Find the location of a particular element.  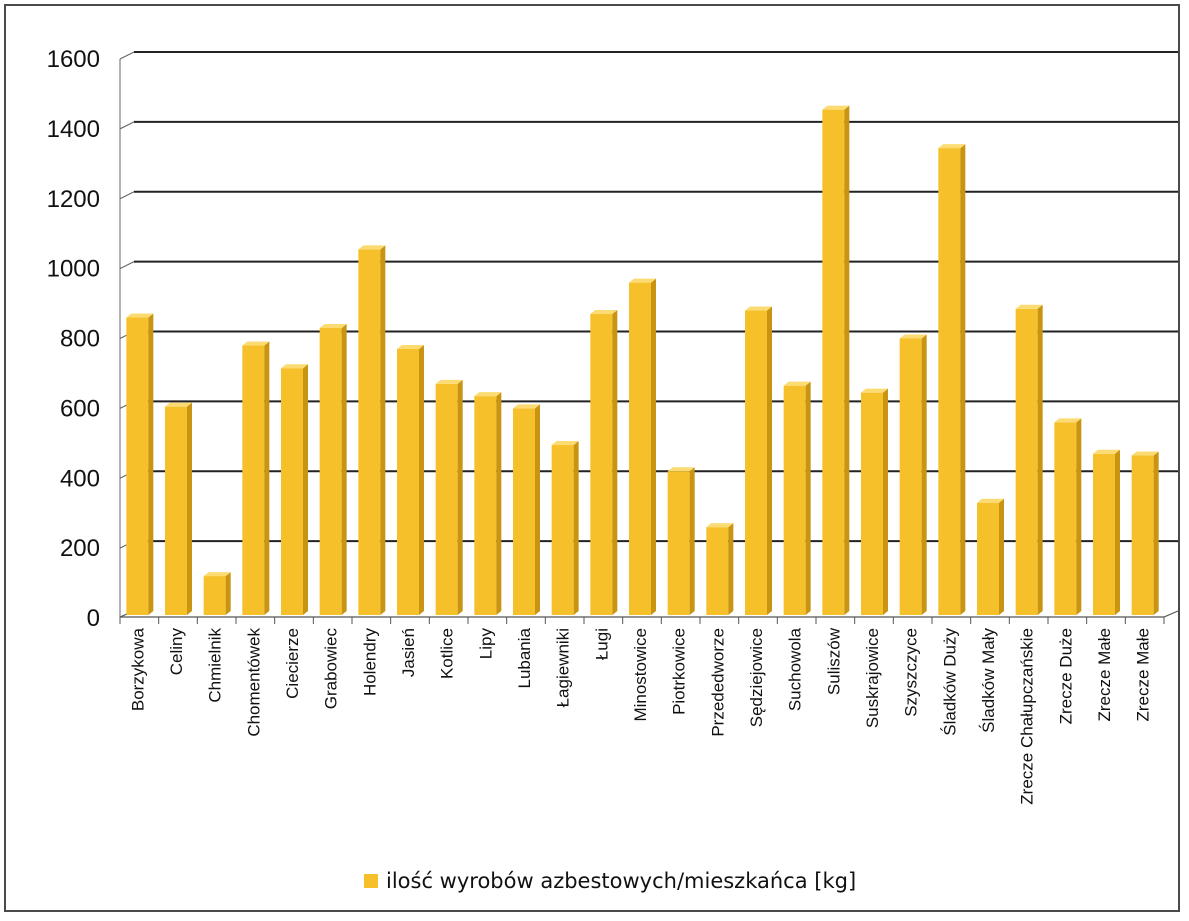

y-tick-label: 0 is located at coordinates (93, 618).